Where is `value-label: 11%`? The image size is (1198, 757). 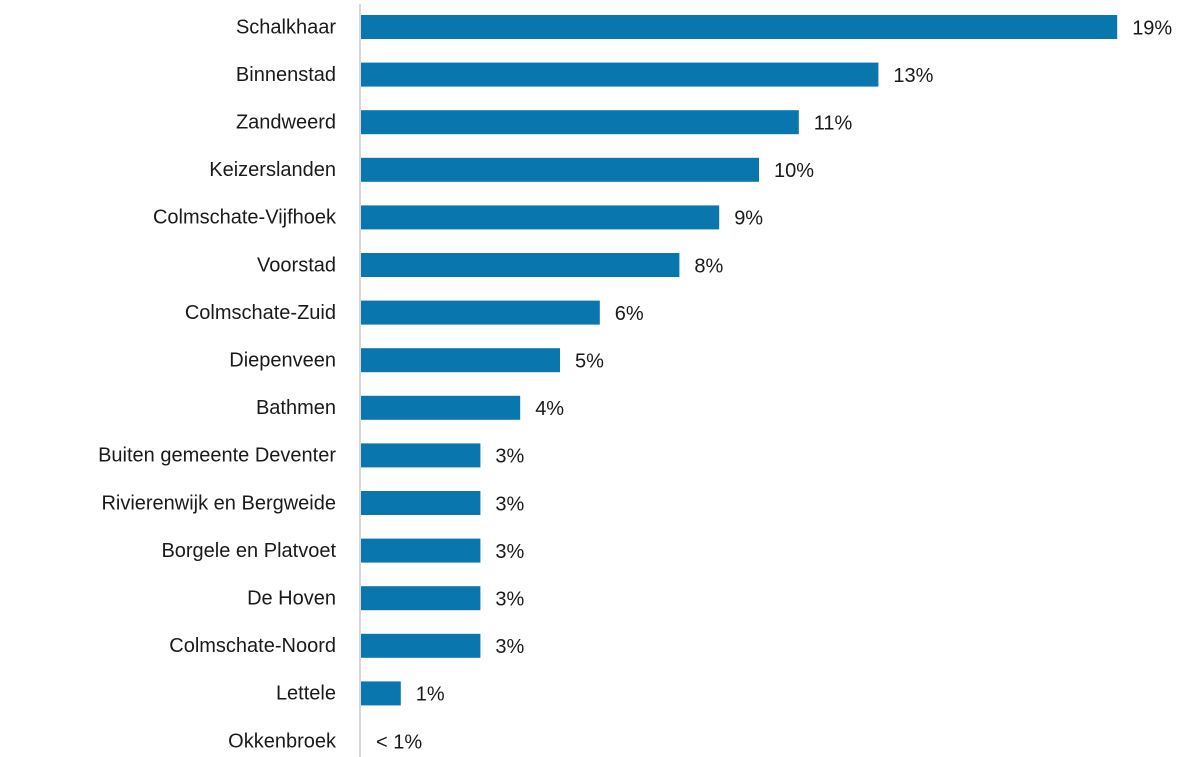 value-label: 11% is located at coordinates (833, 123).